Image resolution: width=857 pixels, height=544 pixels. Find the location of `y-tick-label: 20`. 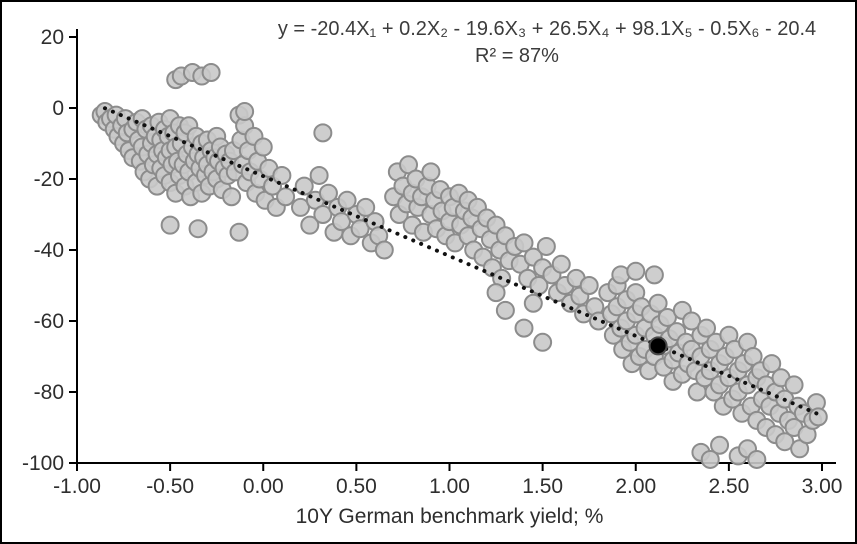

y-tick-label: 20 is located at coordinates (52, 37).